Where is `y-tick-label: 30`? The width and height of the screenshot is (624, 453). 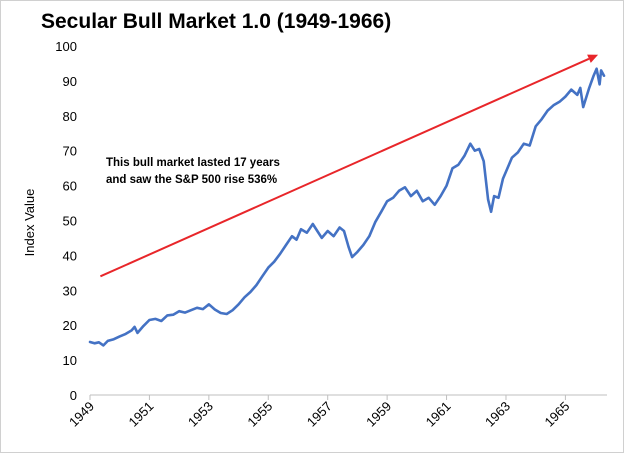
y-tick-label: 30 is located at coordinates (70, 290).